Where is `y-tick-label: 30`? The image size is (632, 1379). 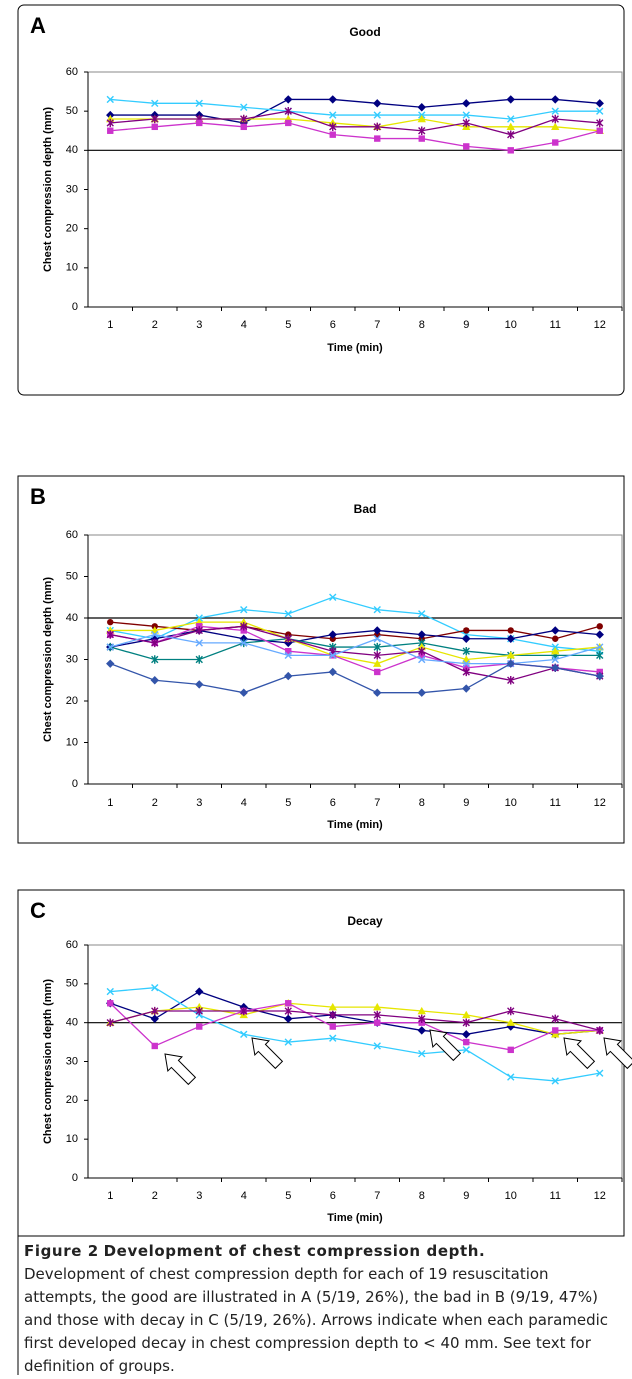 y-tick-label: 30 is located at coordinates (72, 659).